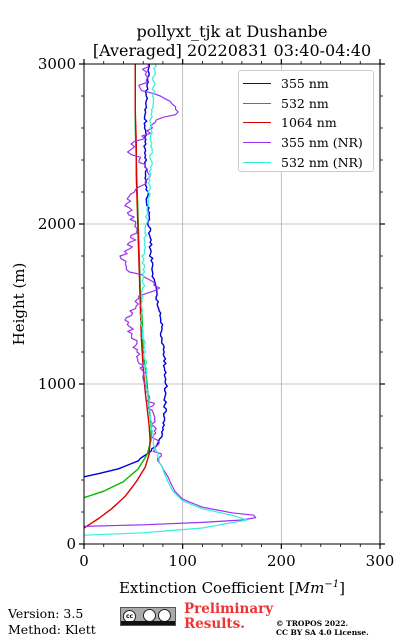 The image size is (400, 640). Describe the element at coordinates (281, 561) in the screenshot. I see `x-tick-label: 200` at that location.